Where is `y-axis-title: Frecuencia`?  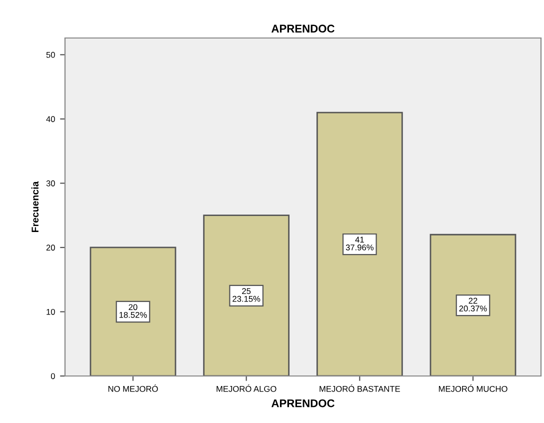 y-axis-title: Frecuencia is located at coordinates (35, 206).